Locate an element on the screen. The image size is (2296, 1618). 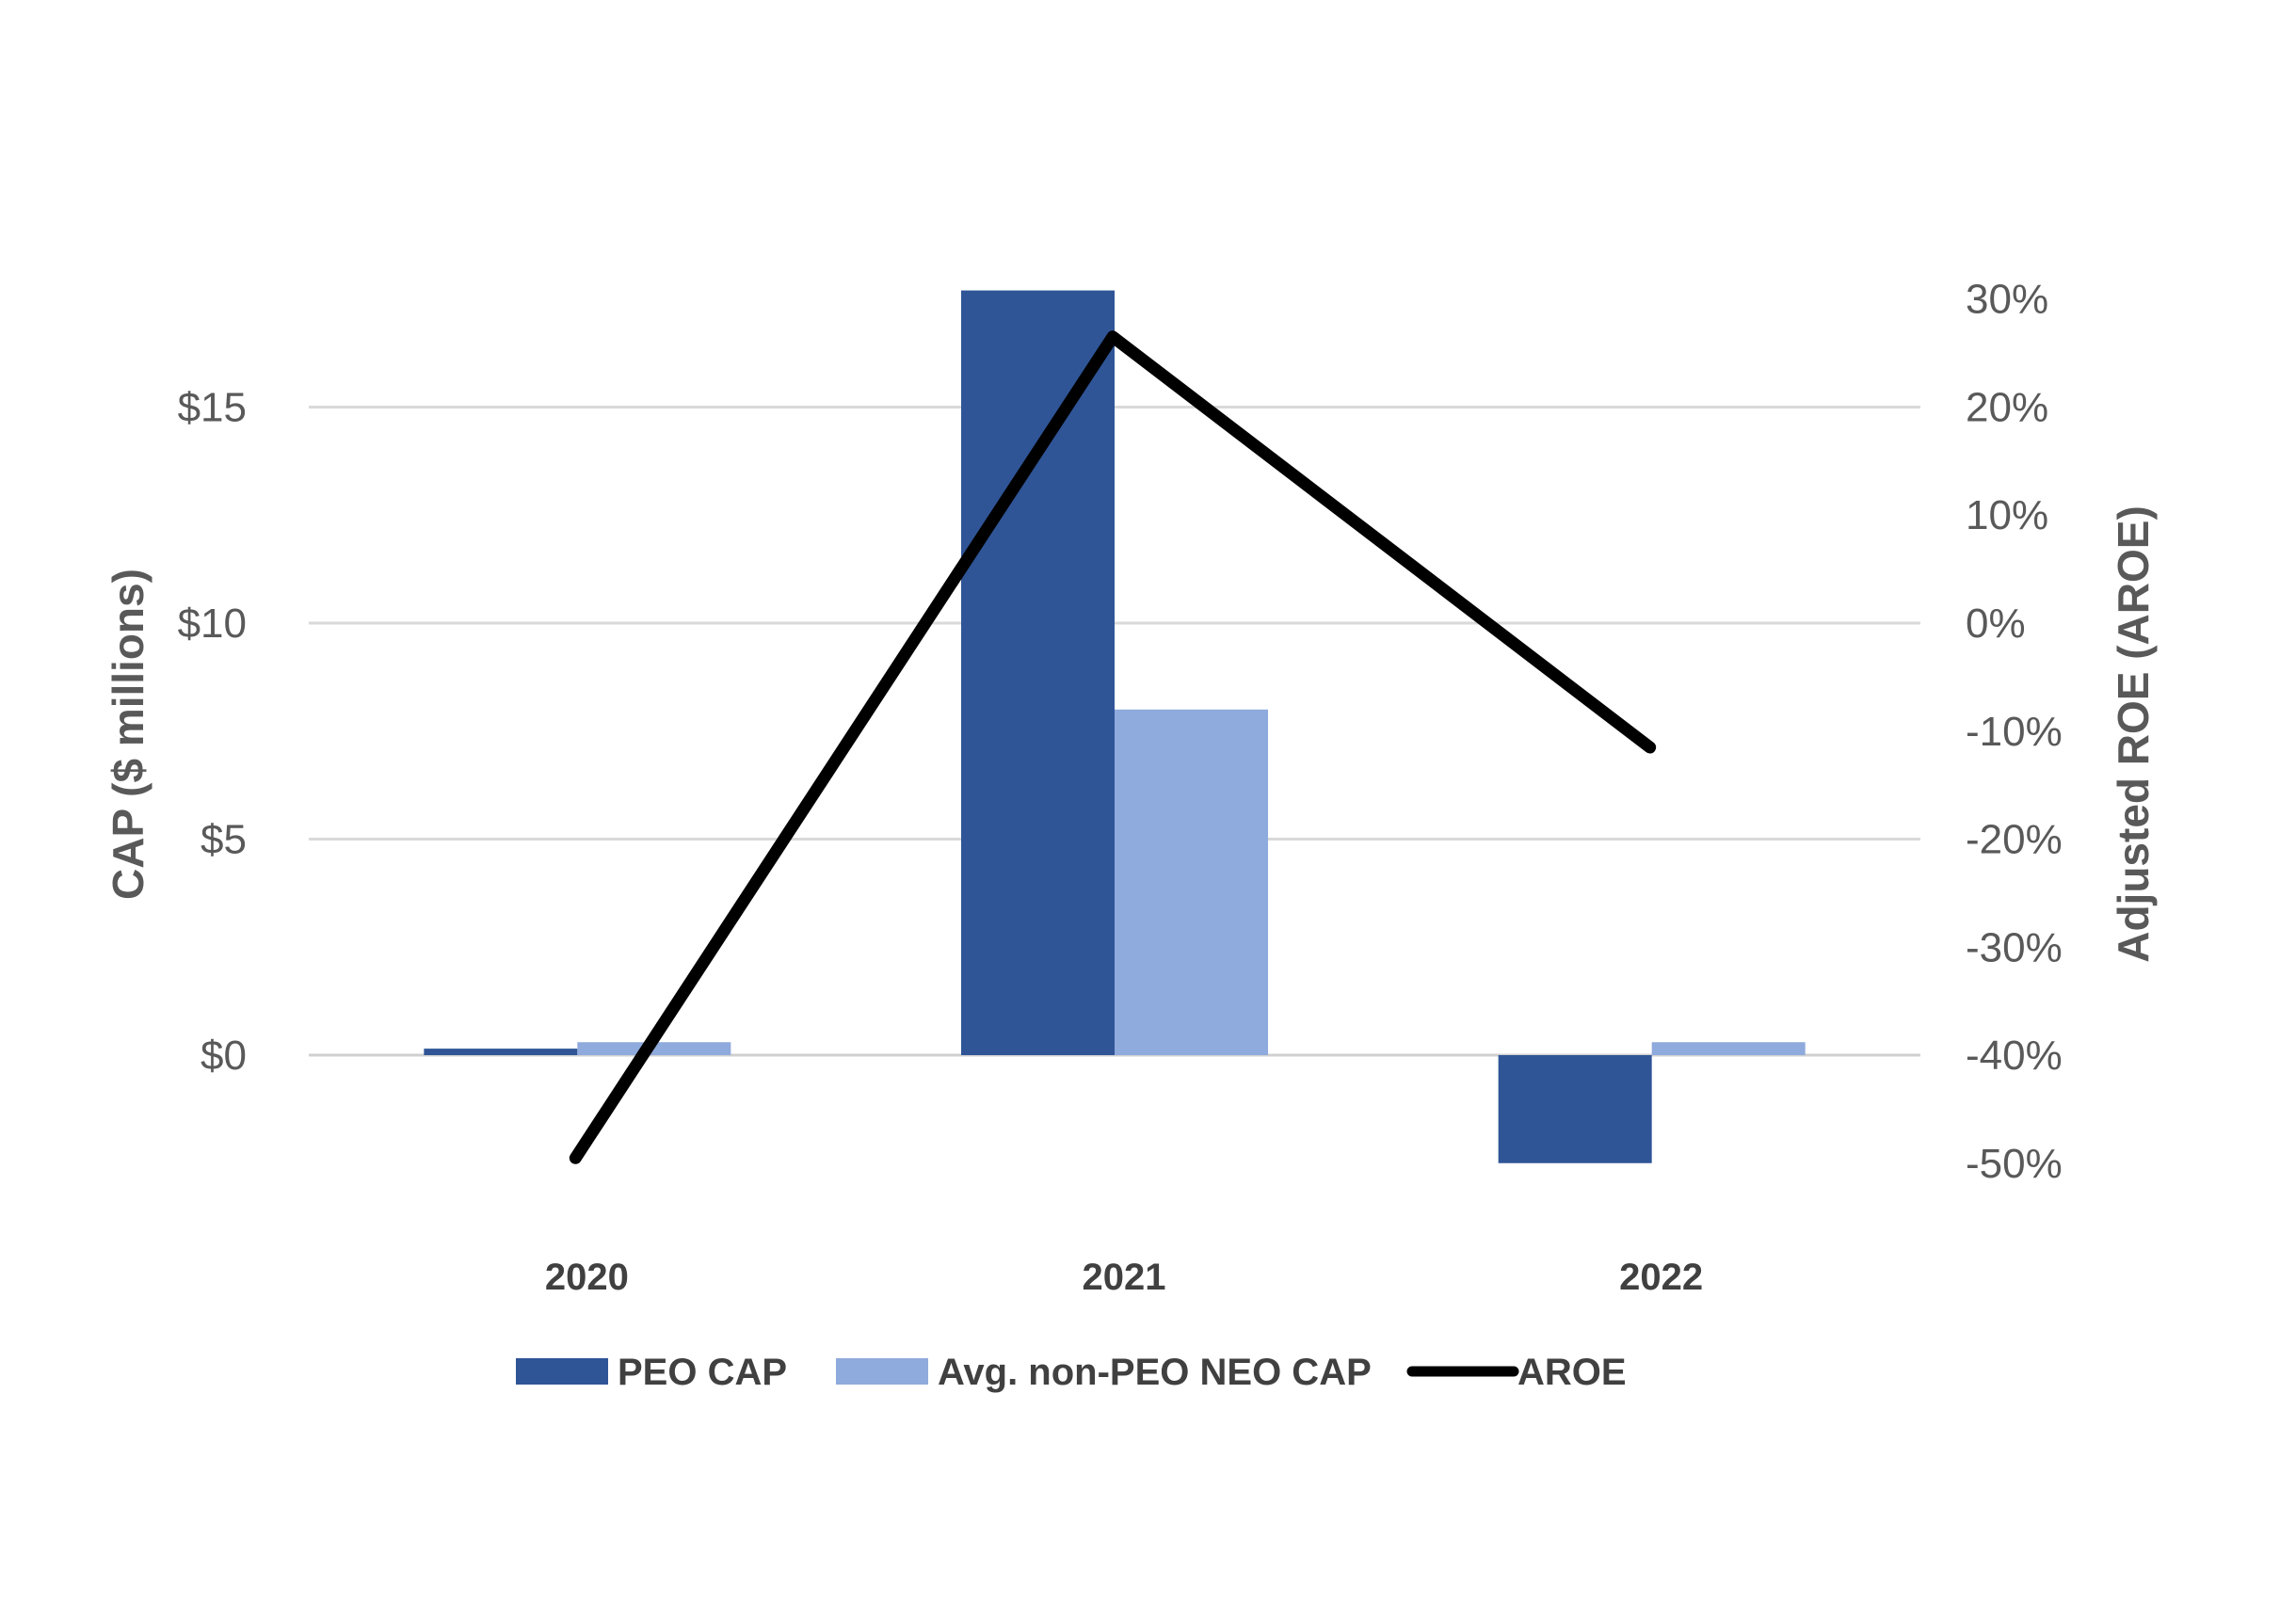
category-label: 2022 is located at coordinates (1661, 1277).